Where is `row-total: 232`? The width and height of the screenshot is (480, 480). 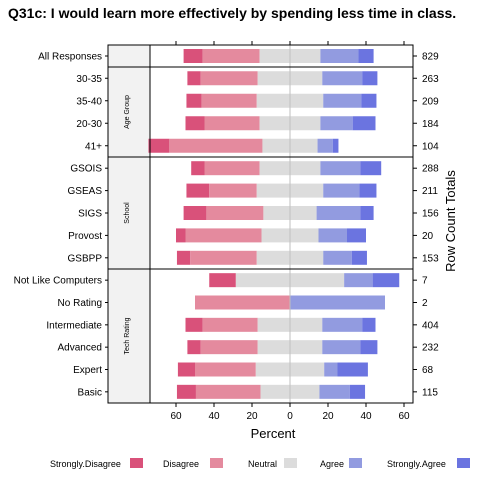 row-total: 232 is located at coordinates (430, 348).